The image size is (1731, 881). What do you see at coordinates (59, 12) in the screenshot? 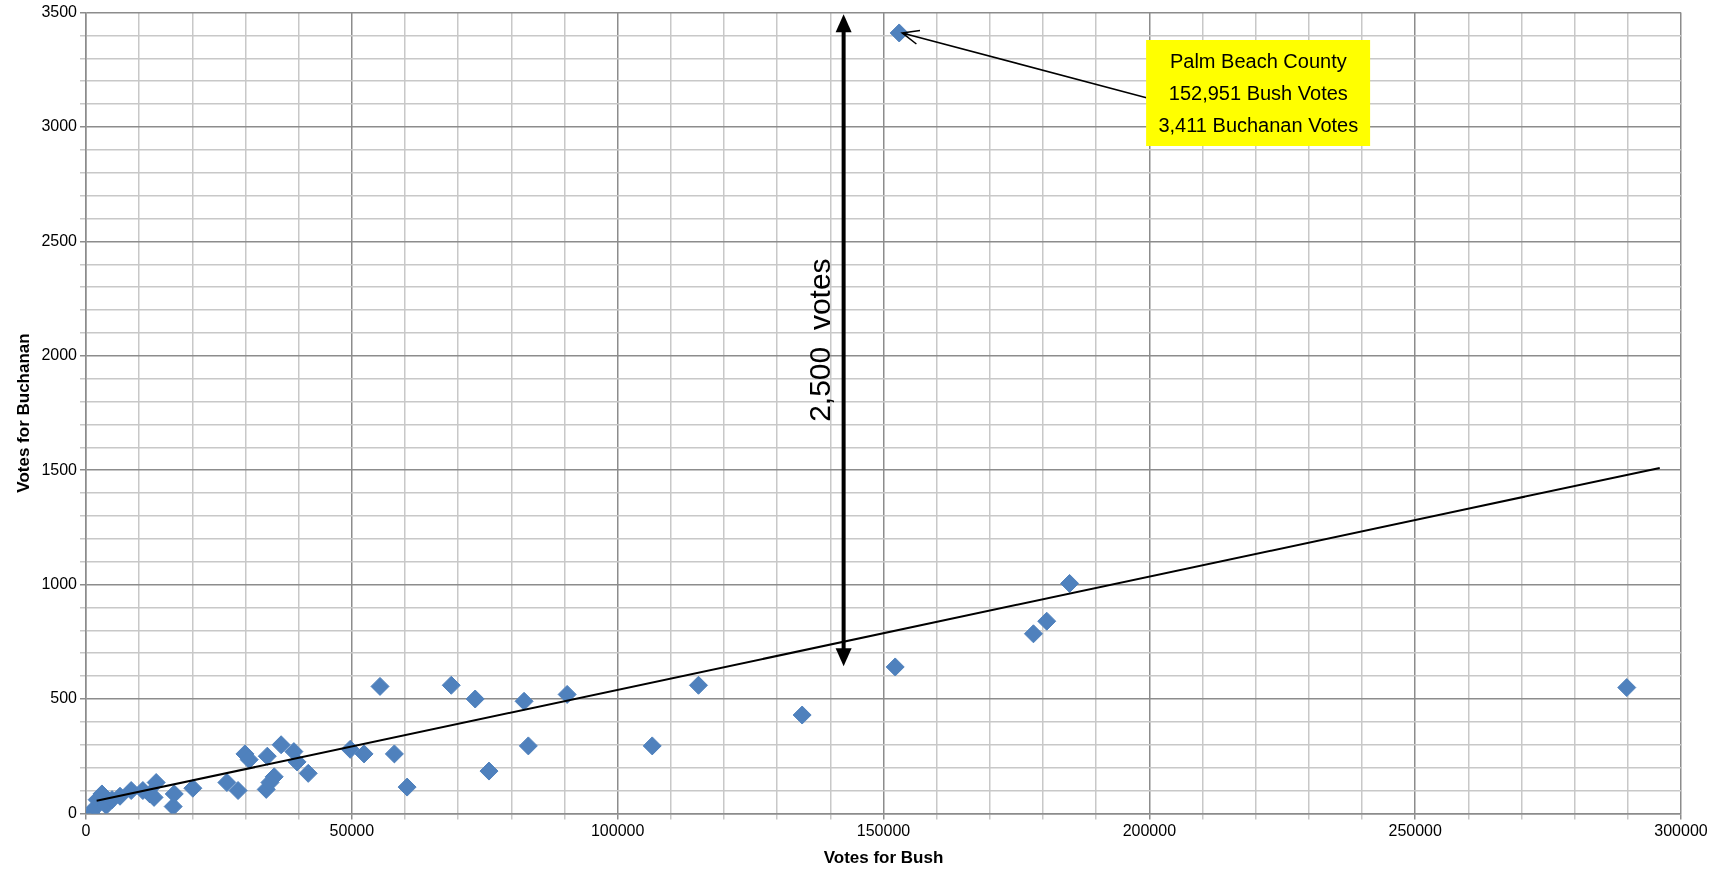
I see `y-tick-label: 3500` at bounding box center [59, 12].